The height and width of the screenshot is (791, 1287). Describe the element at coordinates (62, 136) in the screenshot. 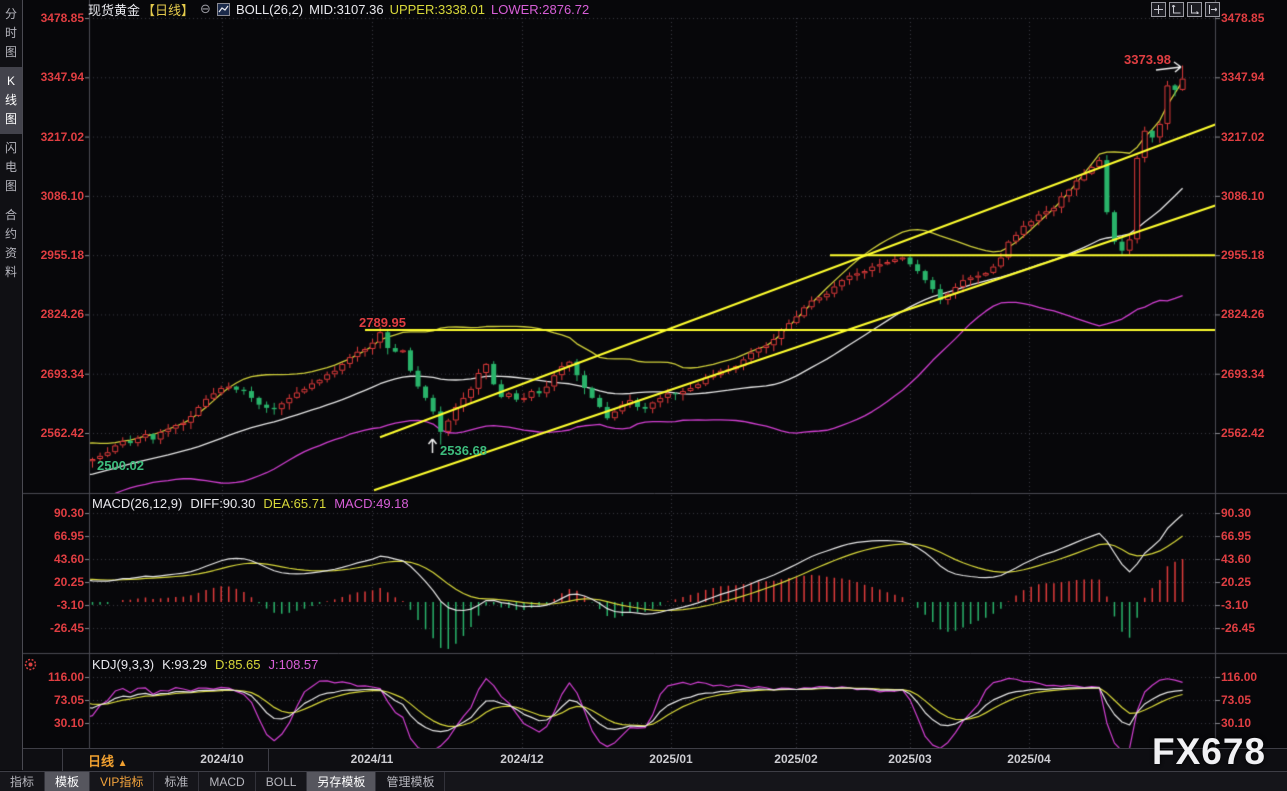

I see `price-tick-left-3217.02: 3217.02` at that location.